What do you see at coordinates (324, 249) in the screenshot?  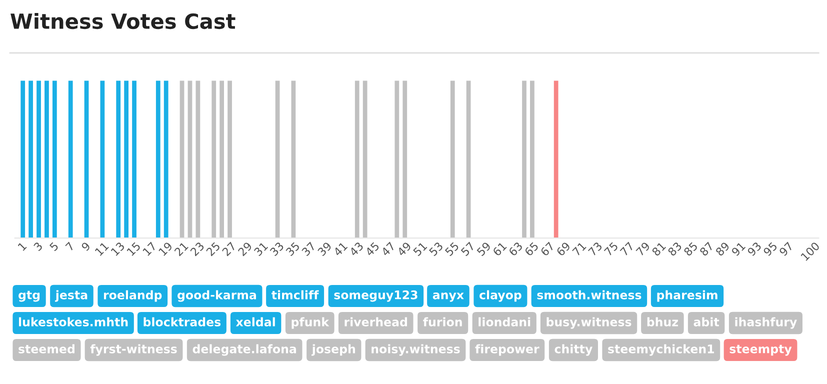 I see `x-tick-label: 39` at bounding box center [324, 249].